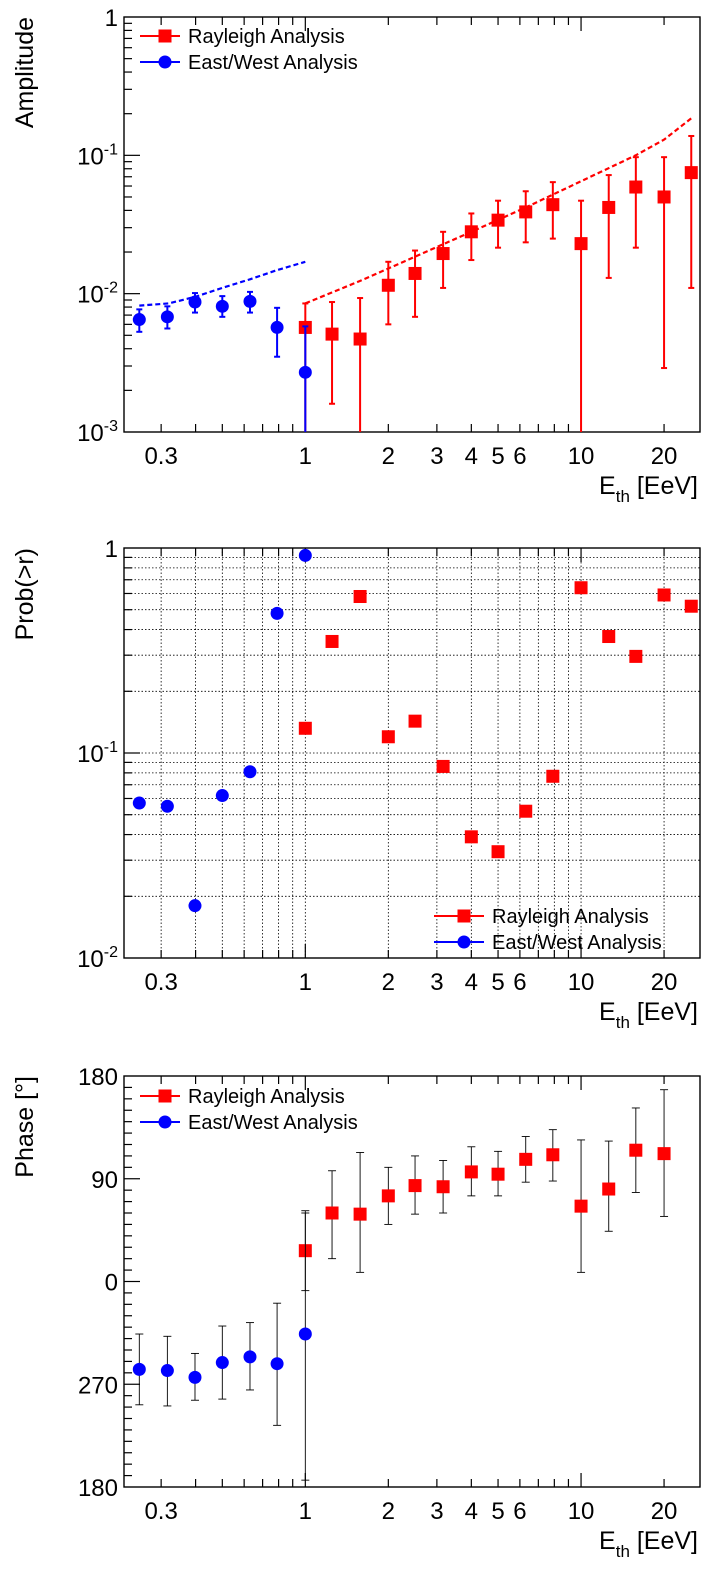  Describe the element at coordinates (111, 288) in the screenshot. I see `y-tick-label-exponent: -2` at that location.